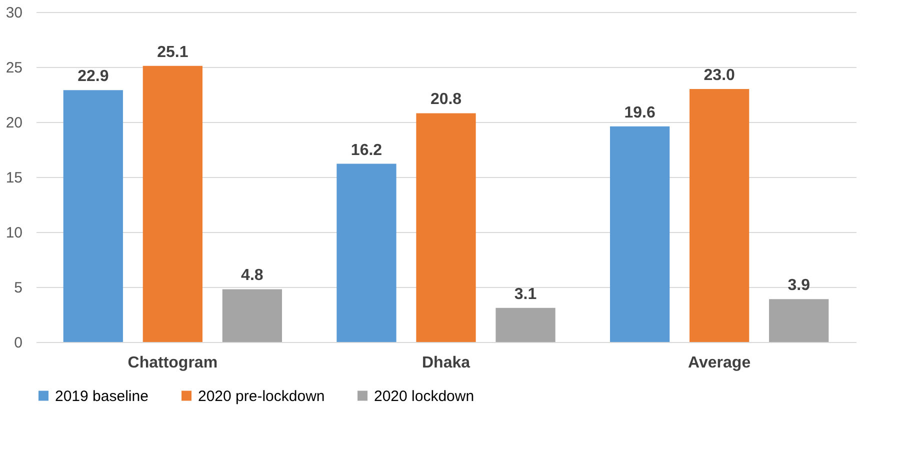  Describe the element at coordinates (18, 288) in the screenshot. I see `y-tick-label: 5` at that location.